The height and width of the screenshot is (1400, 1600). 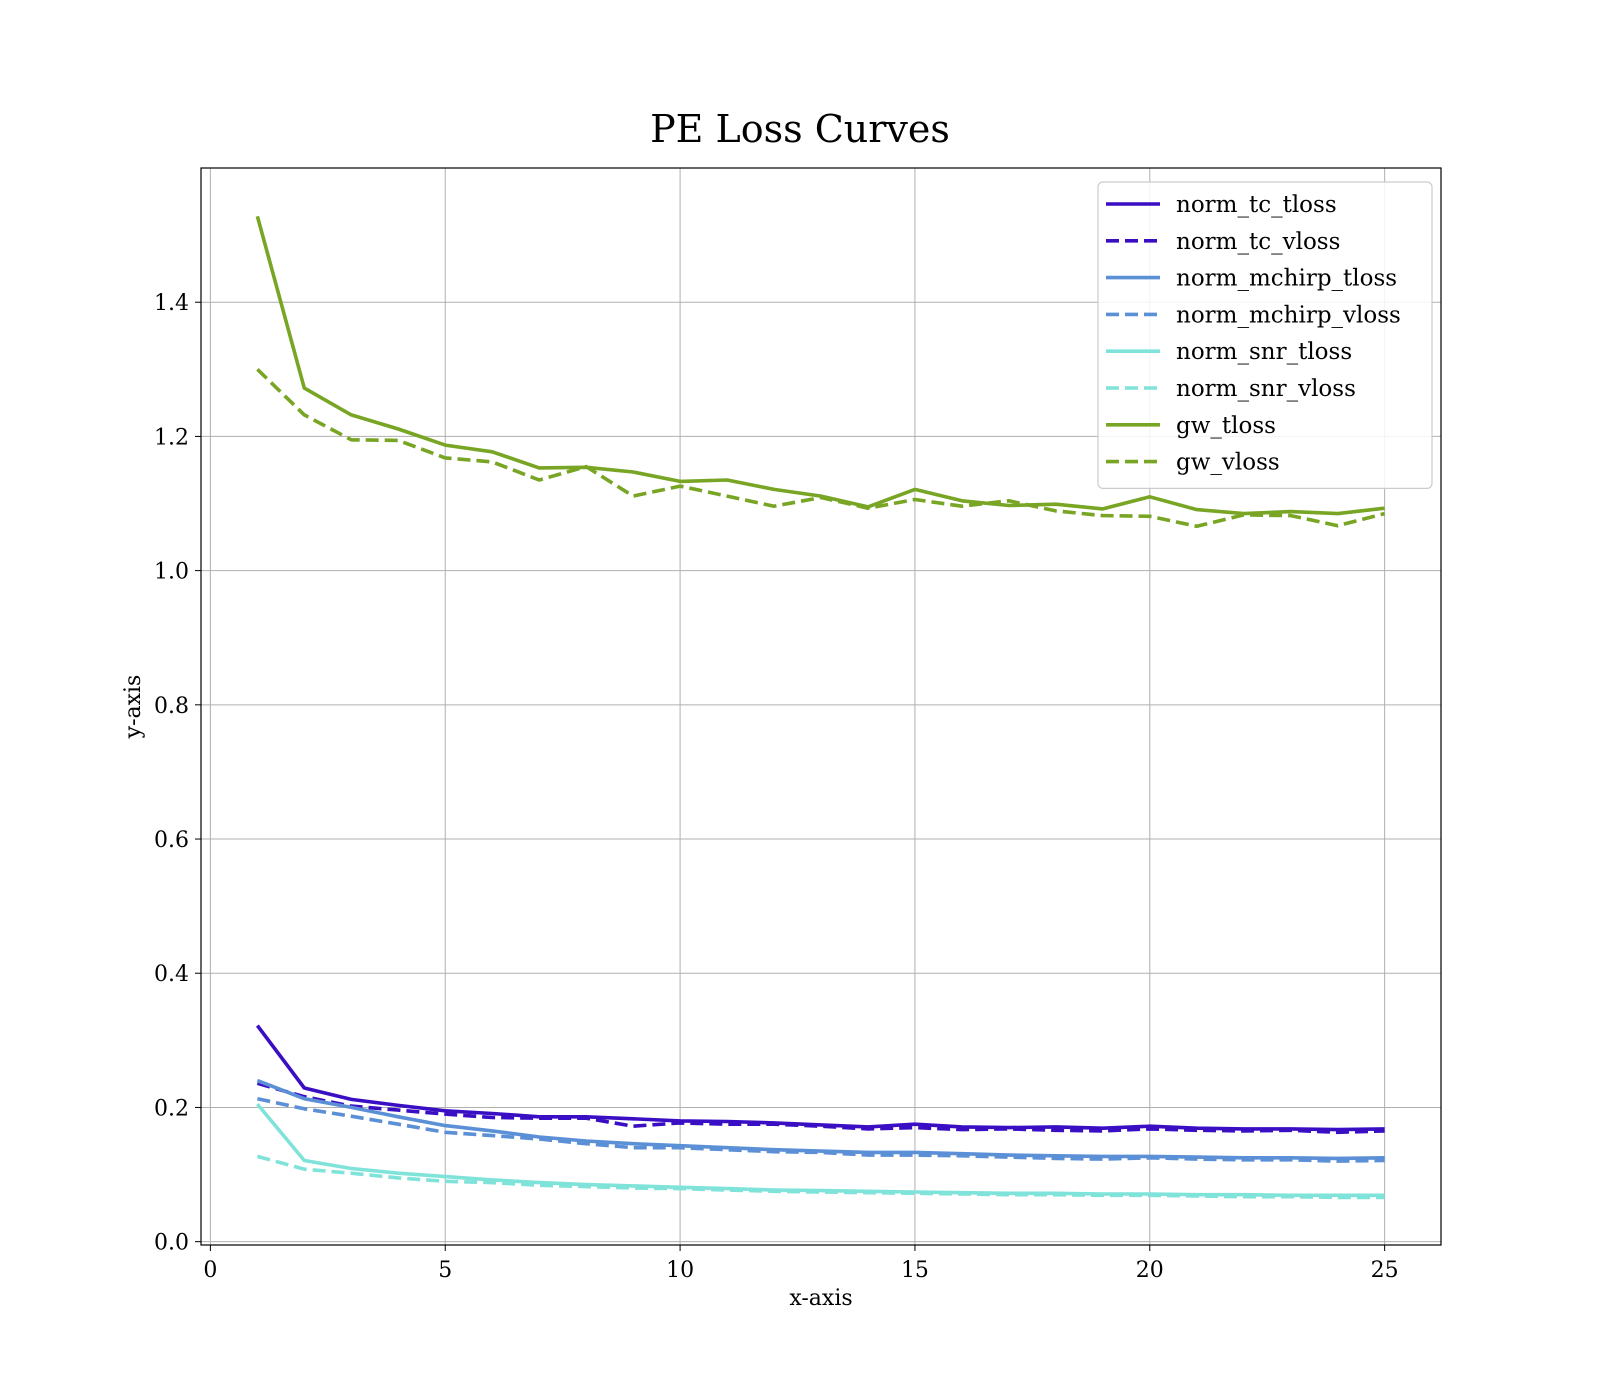 I want to click on y-tick-label: 0.4, so click(x=171, y=974).